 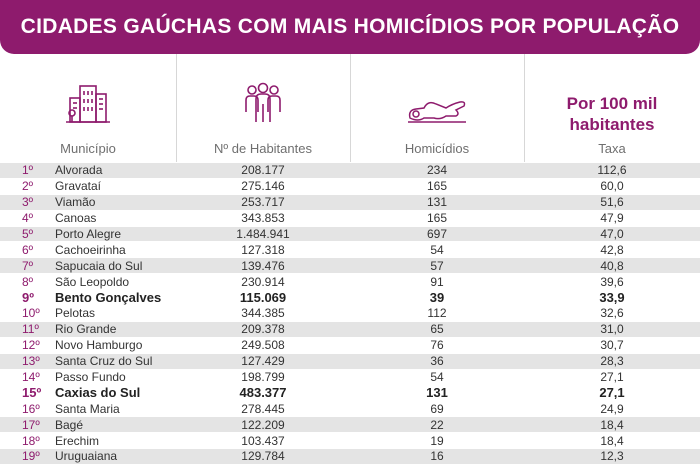 What do you see at coordinates (612, 329) in the screenshot?
I see `rate-cell: 31,0` at bounding box center [612, 329].